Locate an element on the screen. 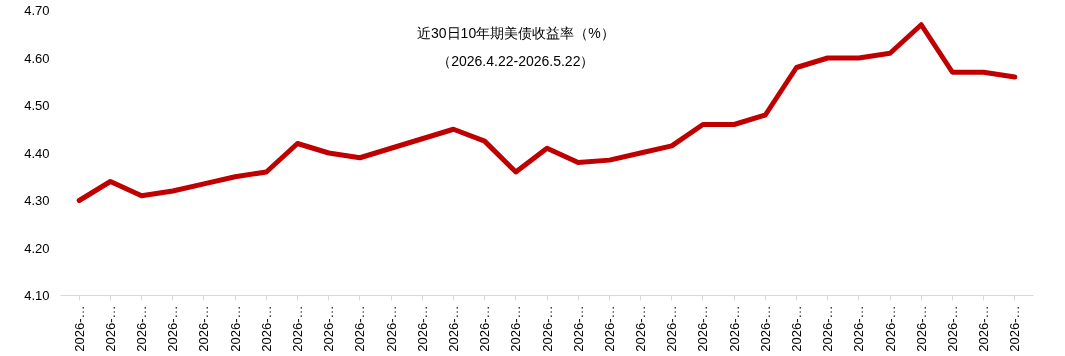 Image resolution: width=1065 pixels, height=356 pixels. y-tick-label: 4.10 is located at coordinates (37, 295).